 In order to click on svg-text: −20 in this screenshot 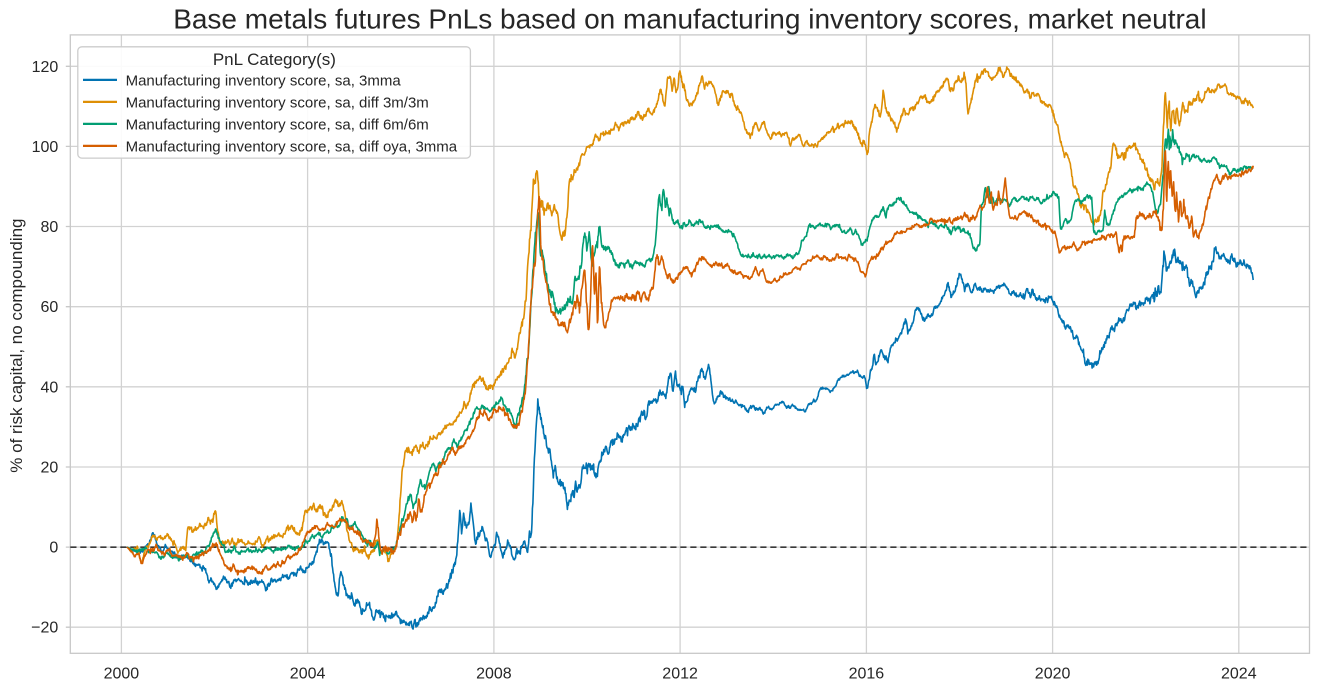, I will do `click(44, 628)`.